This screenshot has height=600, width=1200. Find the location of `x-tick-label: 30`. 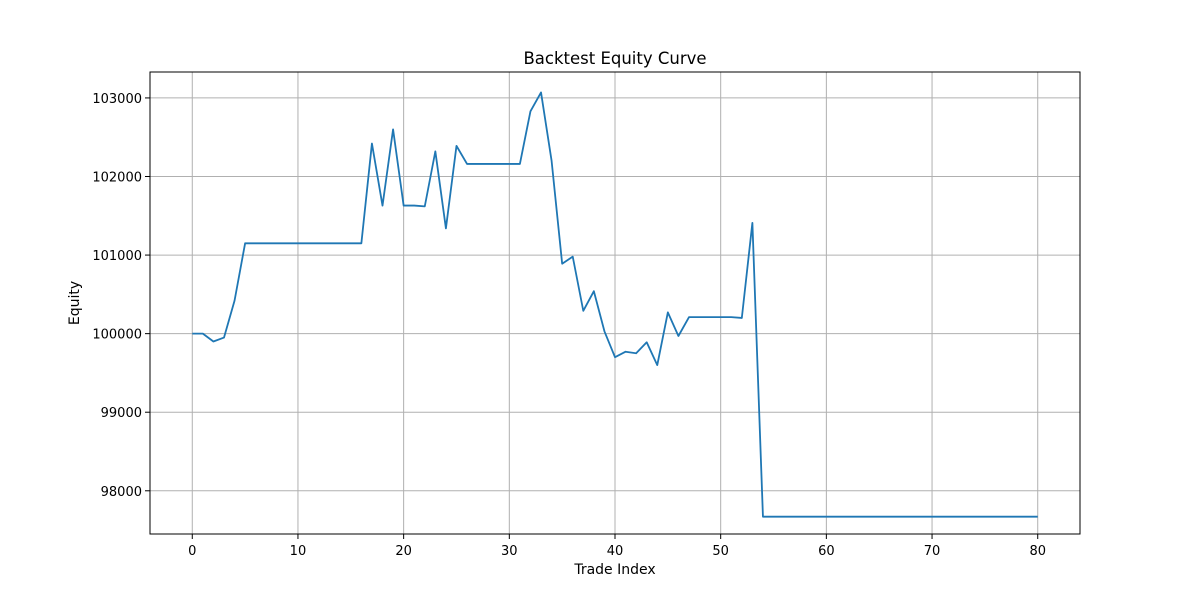

x-tick-label: 30 is located at coordinates (509, 551).